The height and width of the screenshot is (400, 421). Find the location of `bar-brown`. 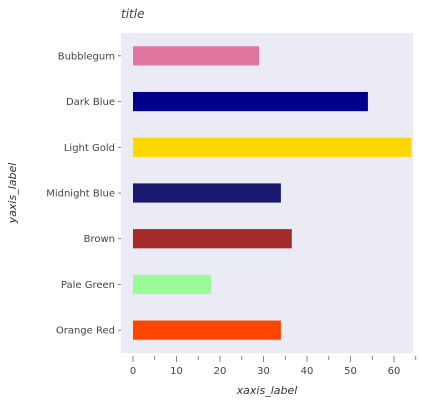

bar-brown is located at coordinates (212, 239).